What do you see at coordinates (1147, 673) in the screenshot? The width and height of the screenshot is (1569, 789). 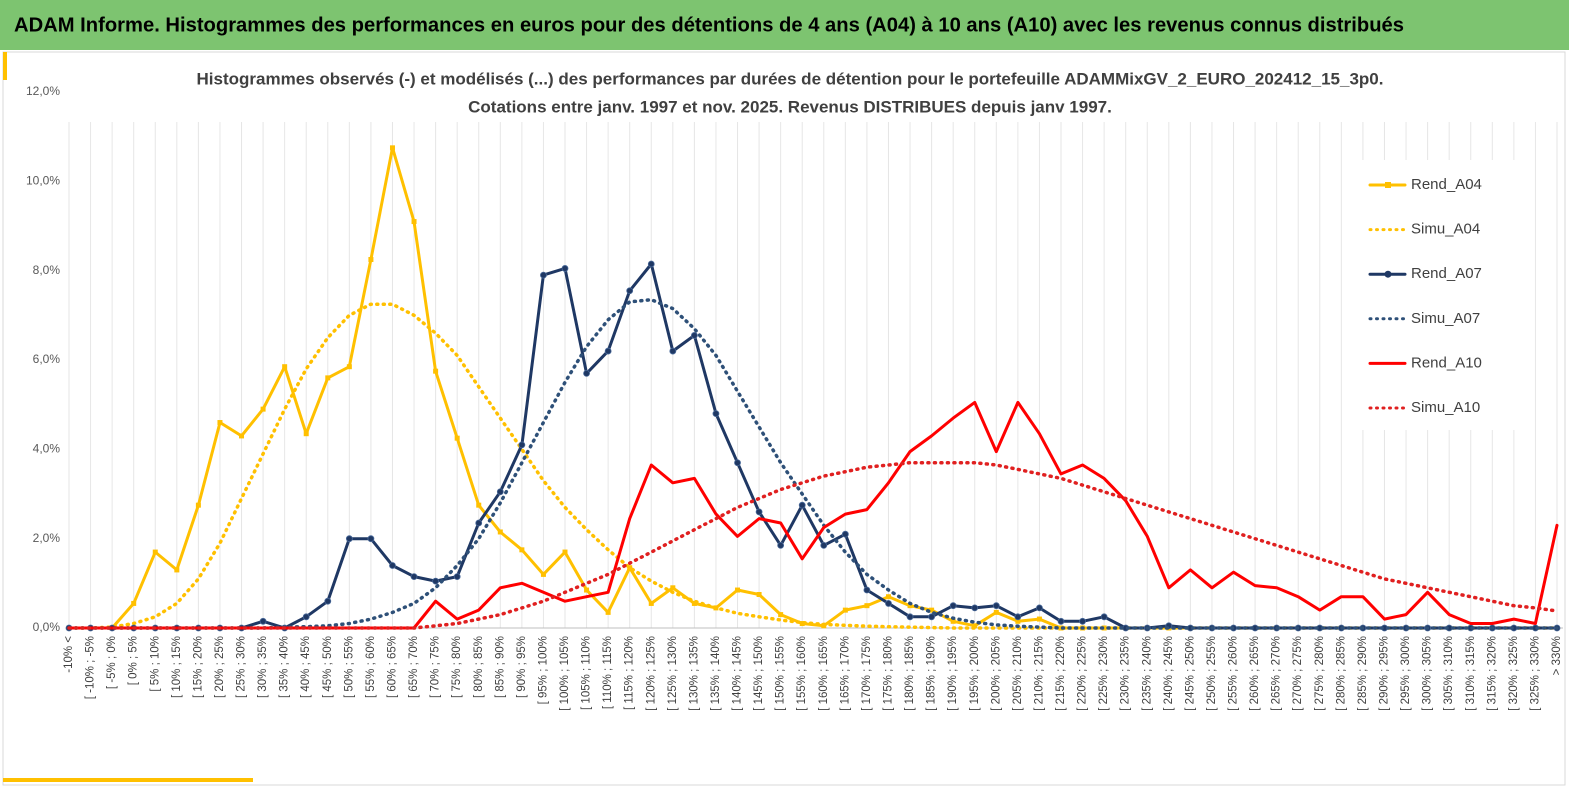 I see `x-tick-label: [ 235% ; 240%` at bounding box center [1147, 673].